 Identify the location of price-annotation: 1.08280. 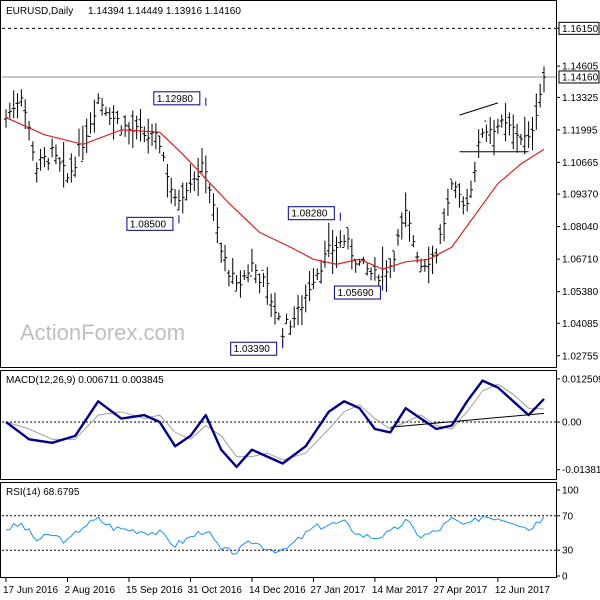
(314, 213).